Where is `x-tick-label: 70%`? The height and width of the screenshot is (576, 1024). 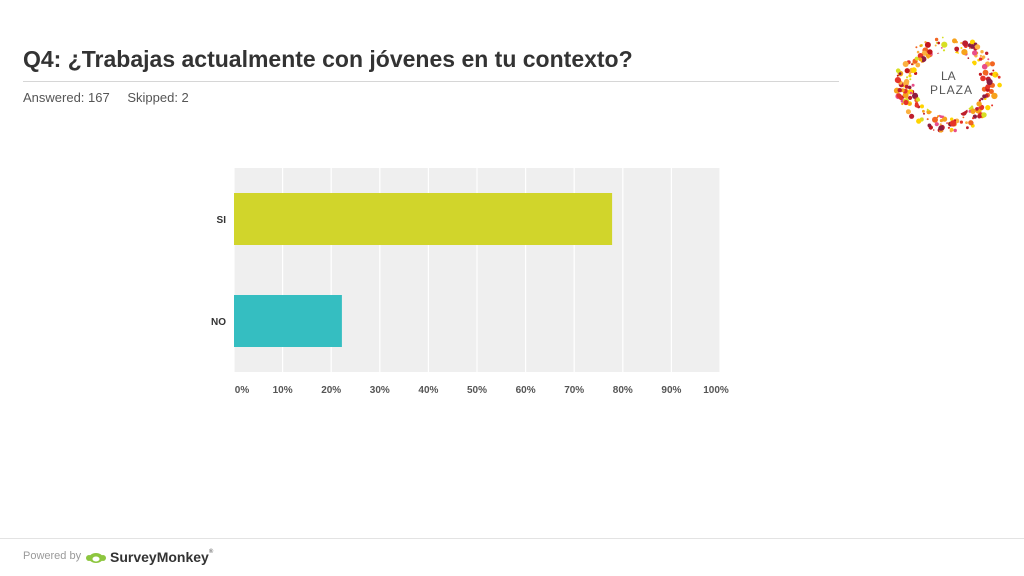
x-tick-label: 70% is located at coordinates (574, 390).